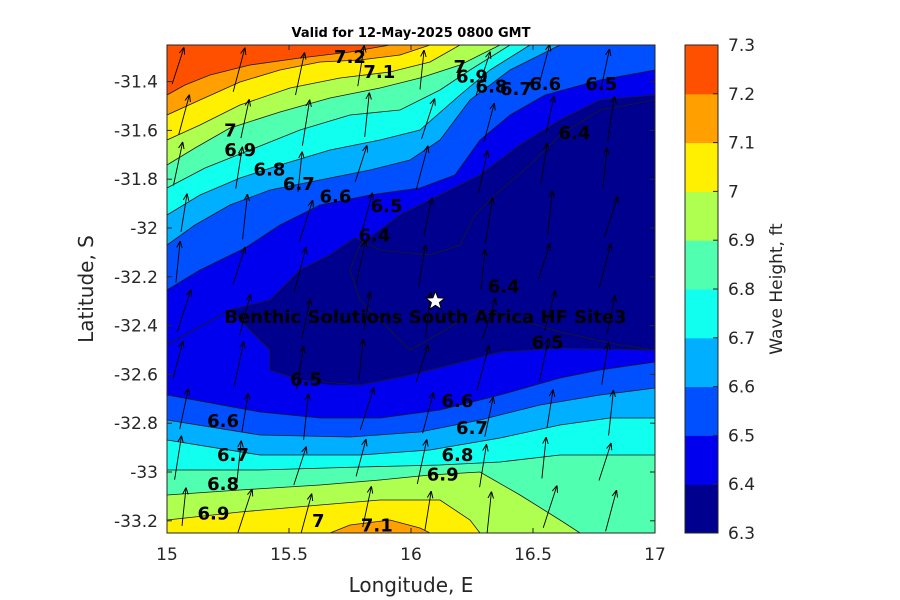  I want to click on contour-label: 7, so click(318, 521).